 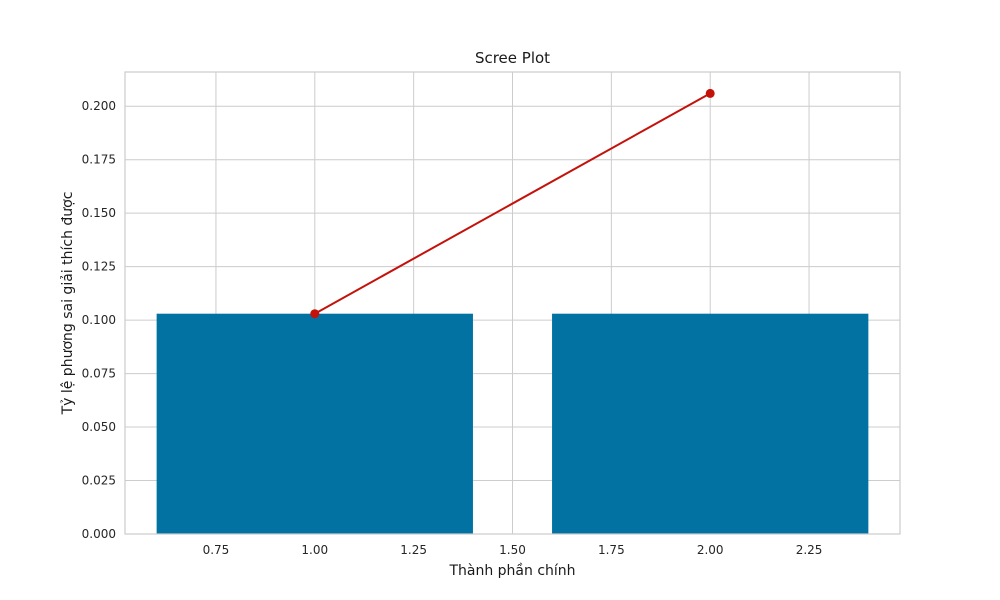 I want to click on x-axis-label: Thành phần chính, so click(x=512, y=571).